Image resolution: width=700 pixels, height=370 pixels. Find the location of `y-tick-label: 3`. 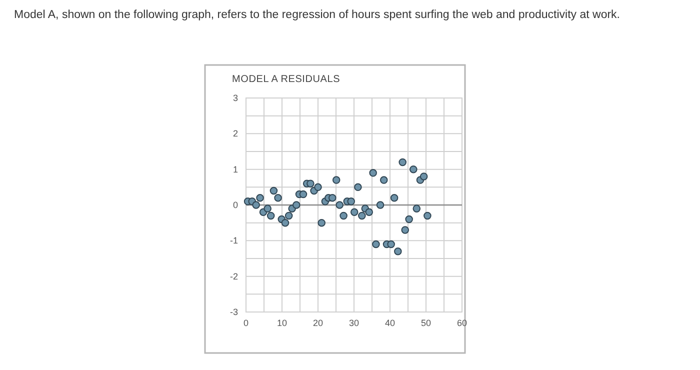

y-tick-label: 3 is located at coordinates (235, 98).